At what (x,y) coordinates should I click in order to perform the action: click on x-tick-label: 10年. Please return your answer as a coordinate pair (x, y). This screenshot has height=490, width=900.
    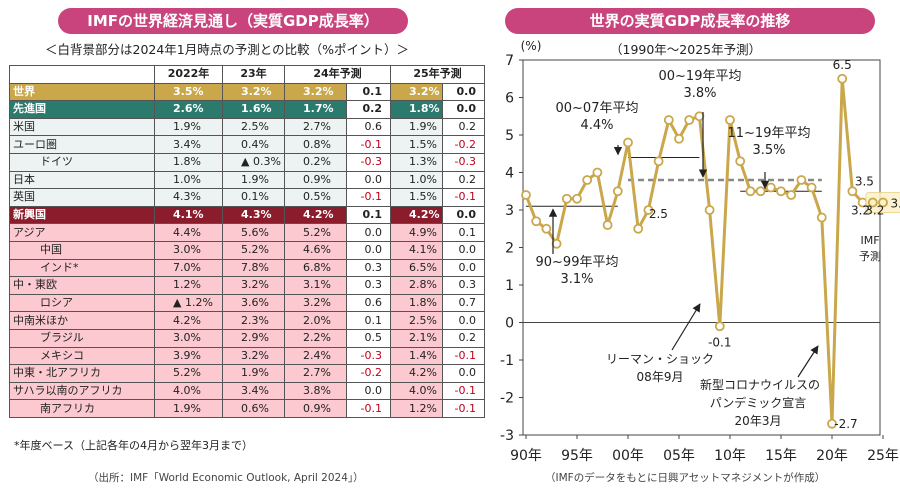
    Looking at the image, I should click on (730, 456).